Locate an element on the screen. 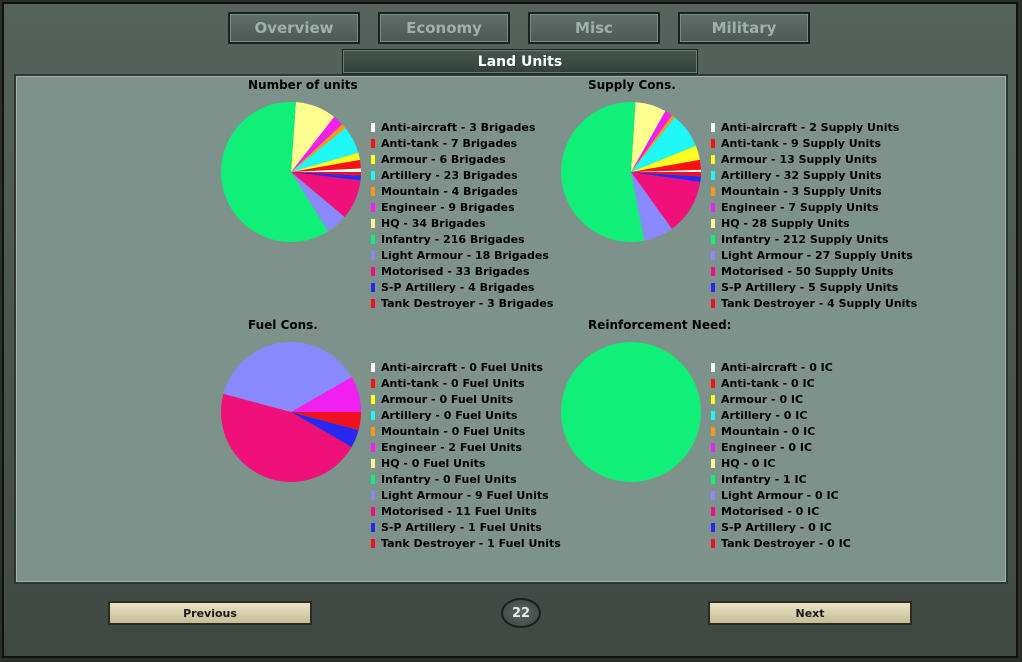 The image size is (1022, 662). legend-label: HQ - 28 Supply Units is located at coordinates (785, 223).